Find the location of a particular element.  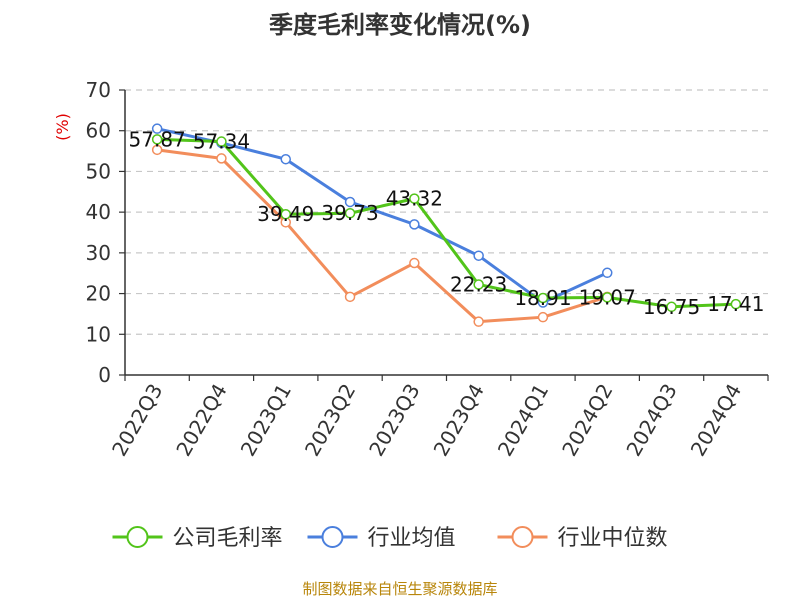

legend-item: 行业均值 is located at coordinates (381, 538).